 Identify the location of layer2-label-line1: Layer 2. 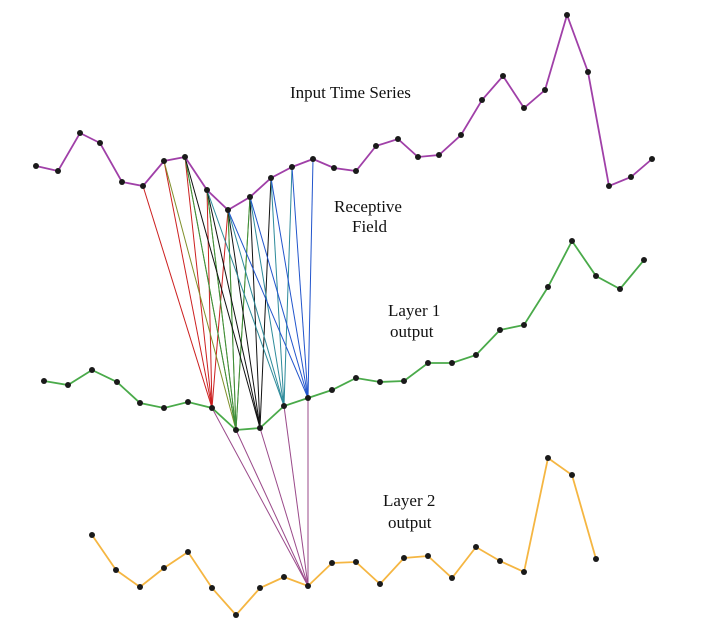
(409, 500).